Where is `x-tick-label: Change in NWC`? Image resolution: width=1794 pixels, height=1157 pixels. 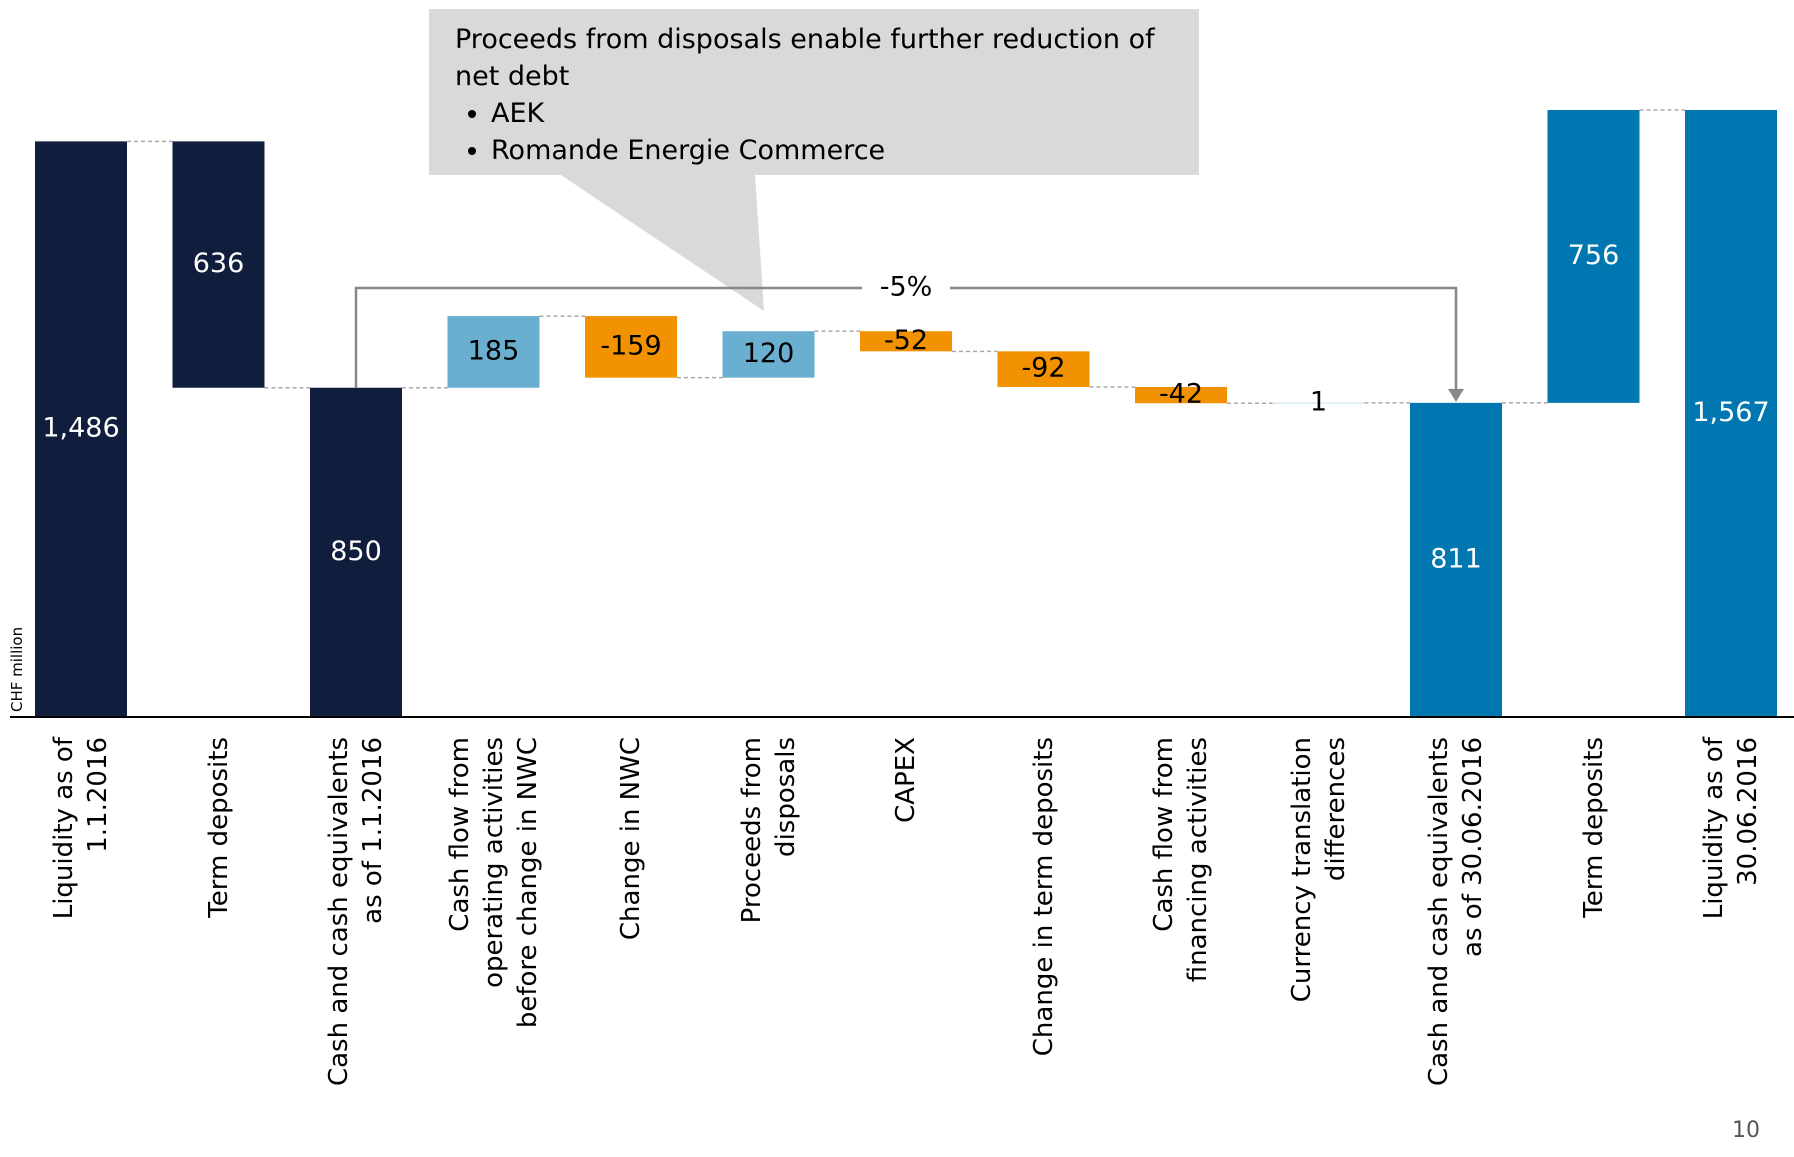 x-tick-label: Change in NWC is located at coordinates (631, 947).